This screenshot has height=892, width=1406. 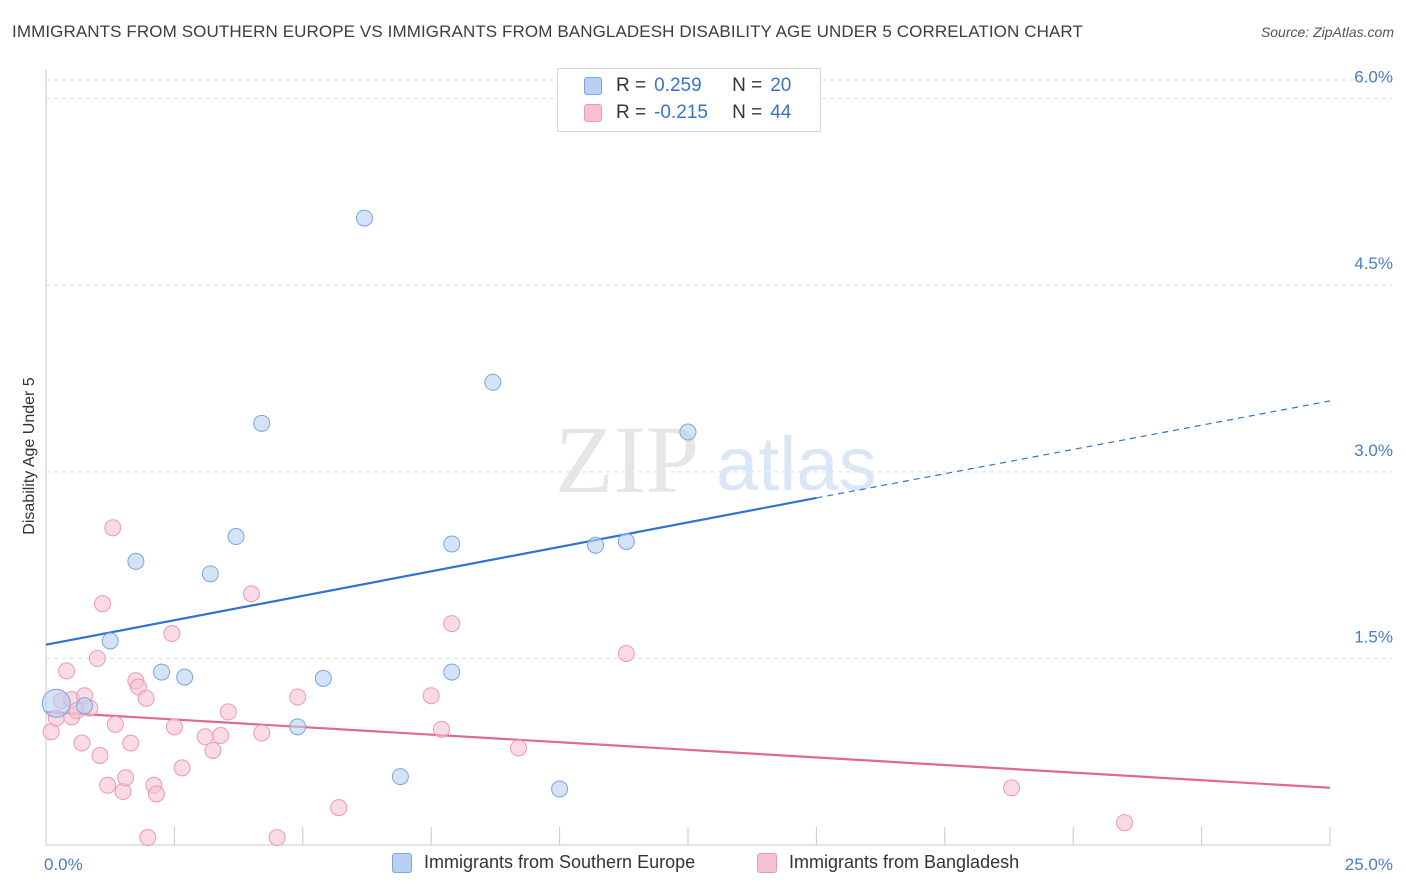 I want to click on trend-line-southern-europe-projection, so click(x=1073, y=449).